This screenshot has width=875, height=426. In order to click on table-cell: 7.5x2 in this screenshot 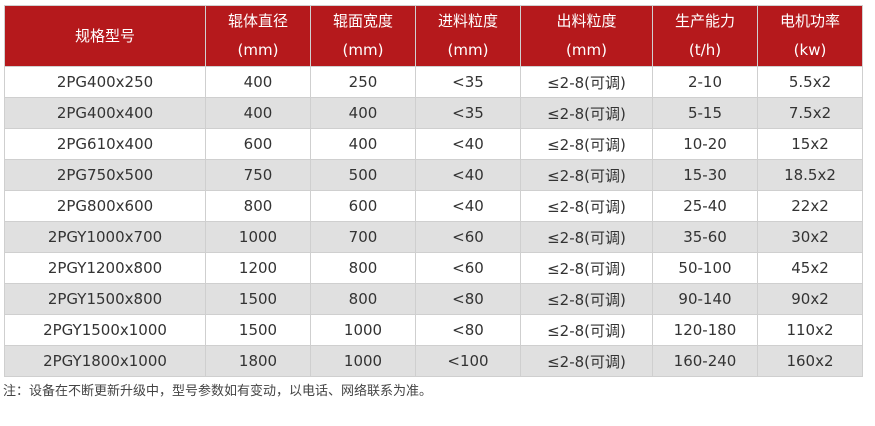, I will do `click(810, 113)`.